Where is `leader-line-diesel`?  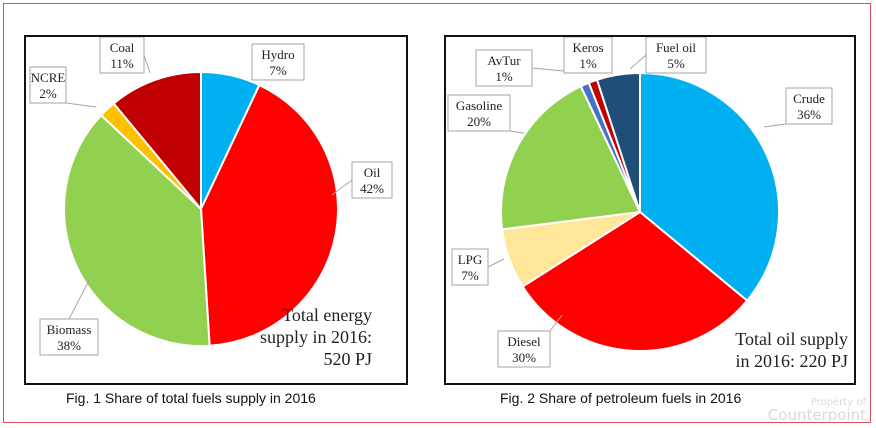
leader-line-diesel is located at coordinates (556, 323).